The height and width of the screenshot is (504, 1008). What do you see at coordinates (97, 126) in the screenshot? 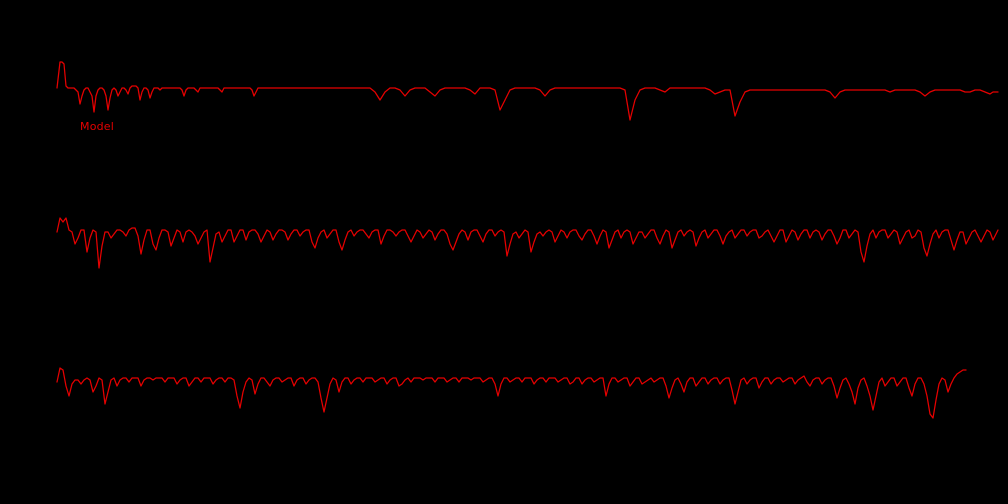
I see `legend-label-model: Model` at bounding box center [97, 126].